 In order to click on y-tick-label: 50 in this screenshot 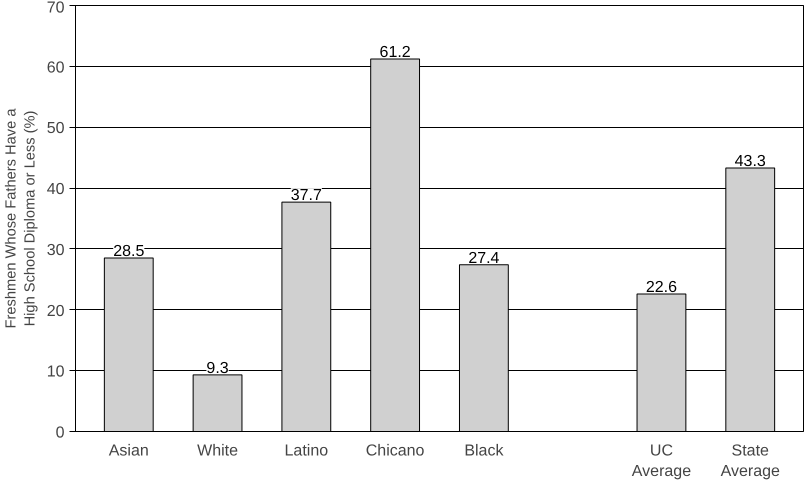, I will do `click(55, 129)`.